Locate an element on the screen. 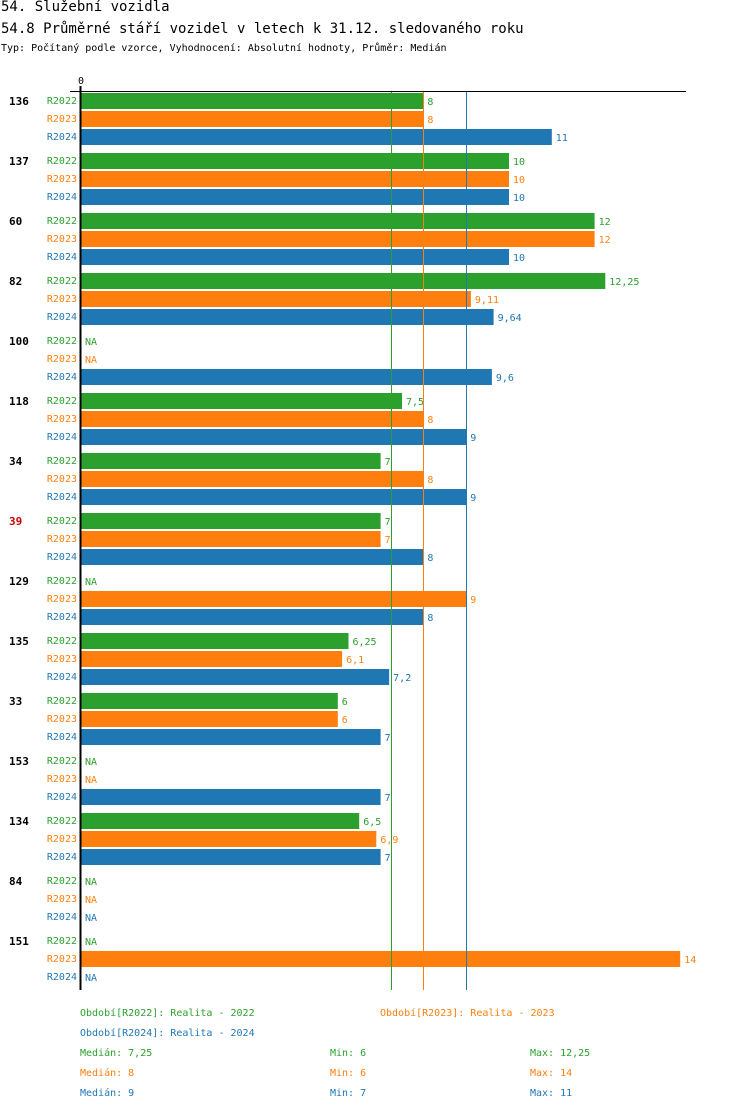 The image size is (750, 1112). row-label-39-R2023: R2023 is located at coordinates (62, 539).